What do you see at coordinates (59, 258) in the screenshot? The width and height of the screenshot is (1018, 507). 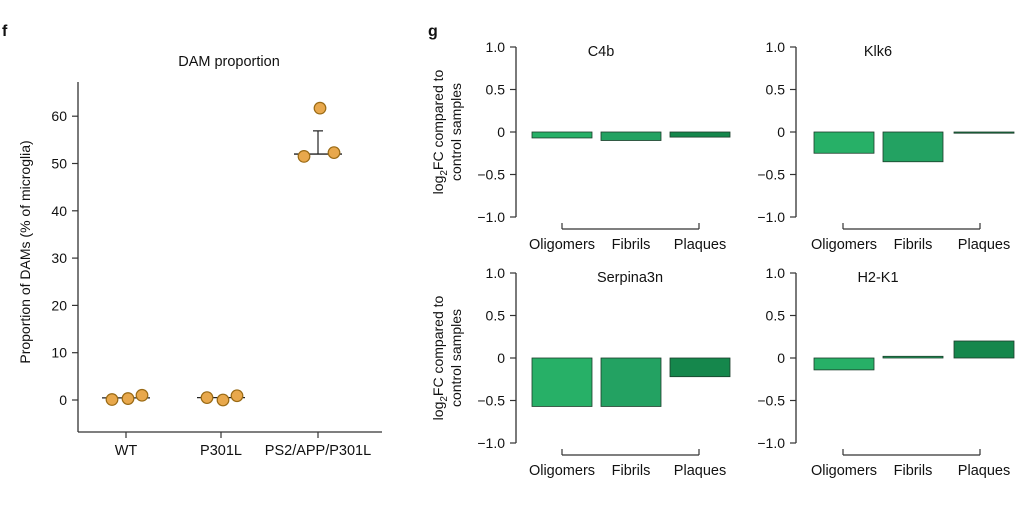 I see `panel-f-y-tick-label: 30` at bounding box center [59, 258].